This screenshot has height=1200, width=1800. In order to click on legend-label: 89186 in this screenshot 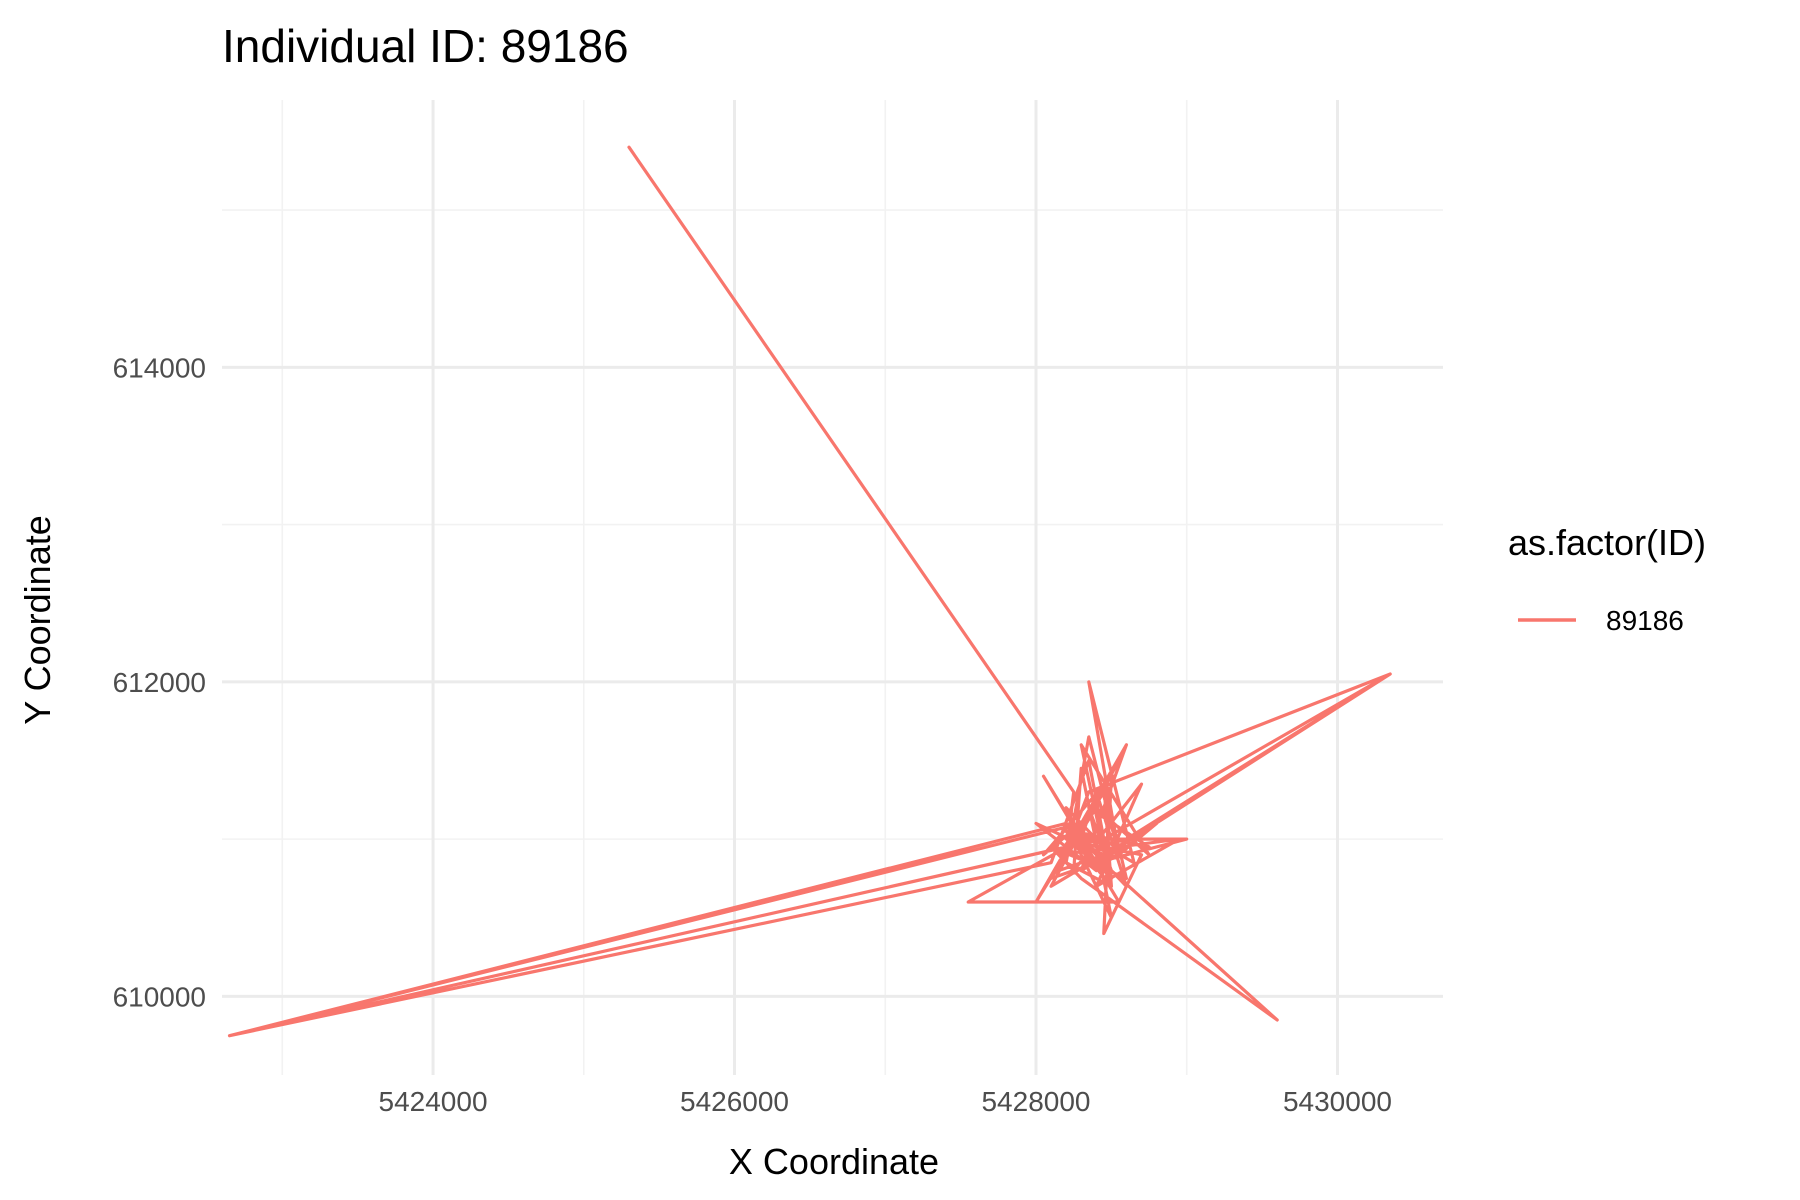, I will do `click(1645, 620)`.